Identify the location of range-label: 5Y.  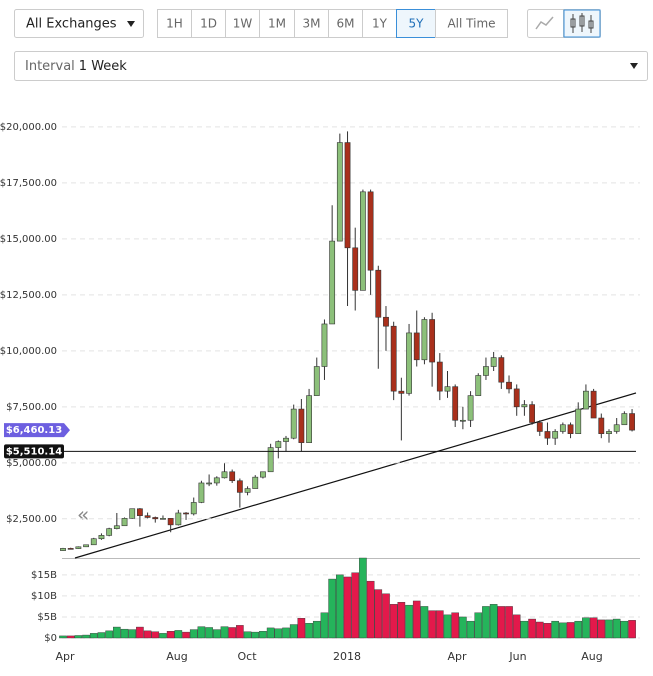
(417, 24).